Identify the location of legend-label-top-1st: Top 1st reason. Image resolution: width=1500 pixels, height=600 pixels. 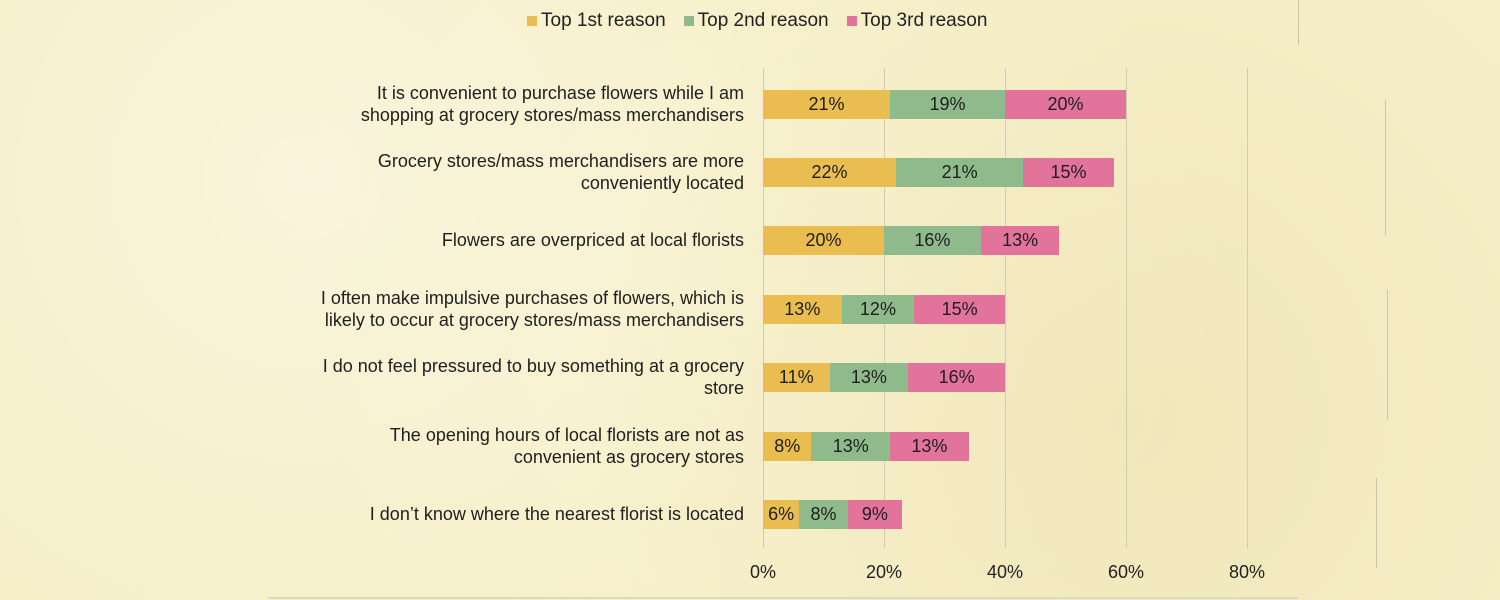
(603, 20).